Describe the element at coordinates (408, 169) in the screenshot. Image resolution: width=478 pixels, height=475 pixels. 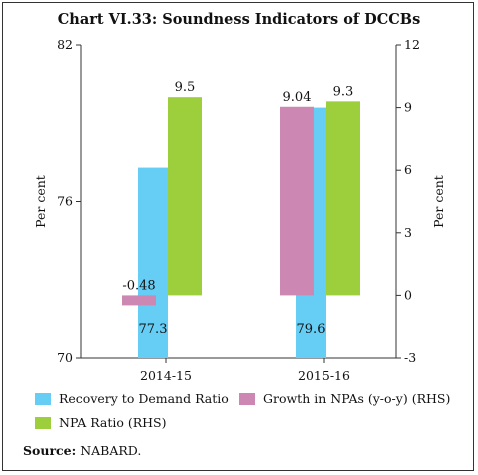
I see `right-tick-label: 6` at that location.